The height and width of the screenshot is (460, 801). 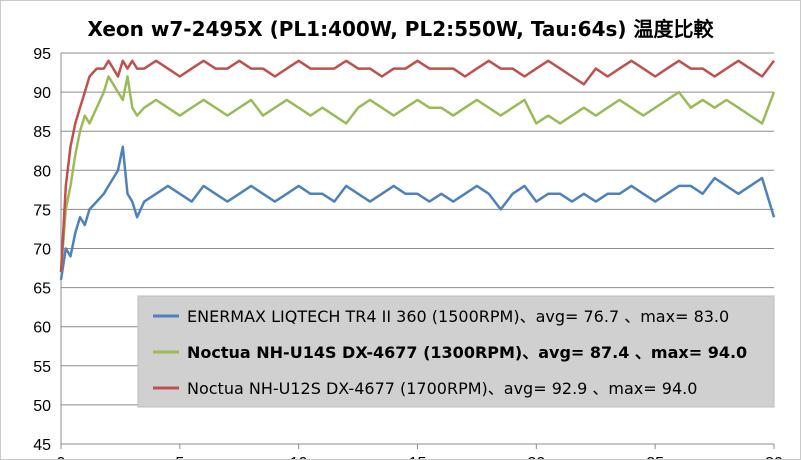 I want to click on y-tick-label: 45, so click(x=42, y=445).